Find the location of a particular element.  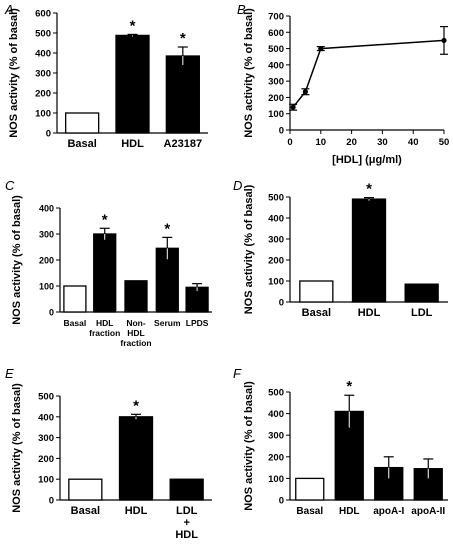

y-tick-label-b: 0 is located at coordinates (281, 131).